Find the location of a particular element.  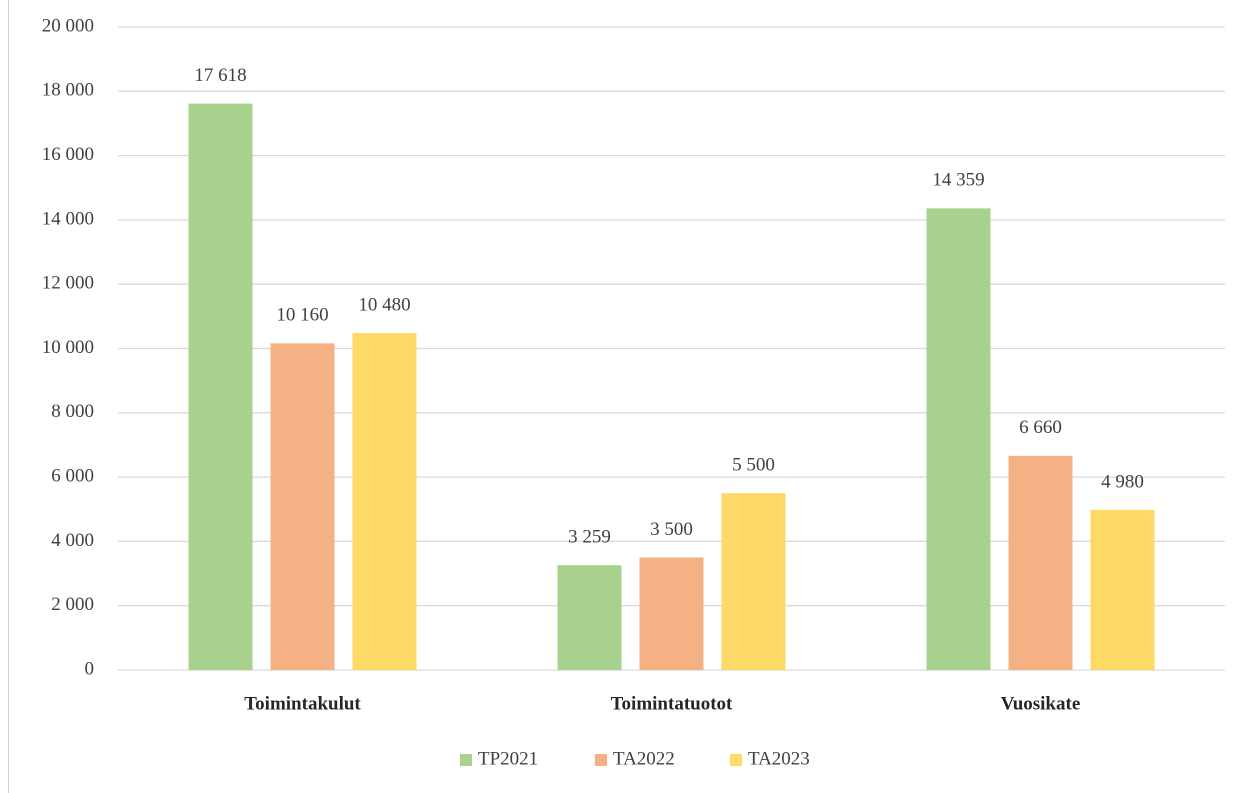

x-tick-label: Vuosikate is located at coordinates (1041, 703).